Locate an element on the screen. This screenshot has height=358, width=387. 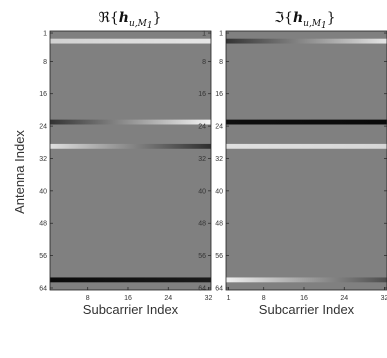
y-tick-label-right: 24 is located at coordinates (202, 127).